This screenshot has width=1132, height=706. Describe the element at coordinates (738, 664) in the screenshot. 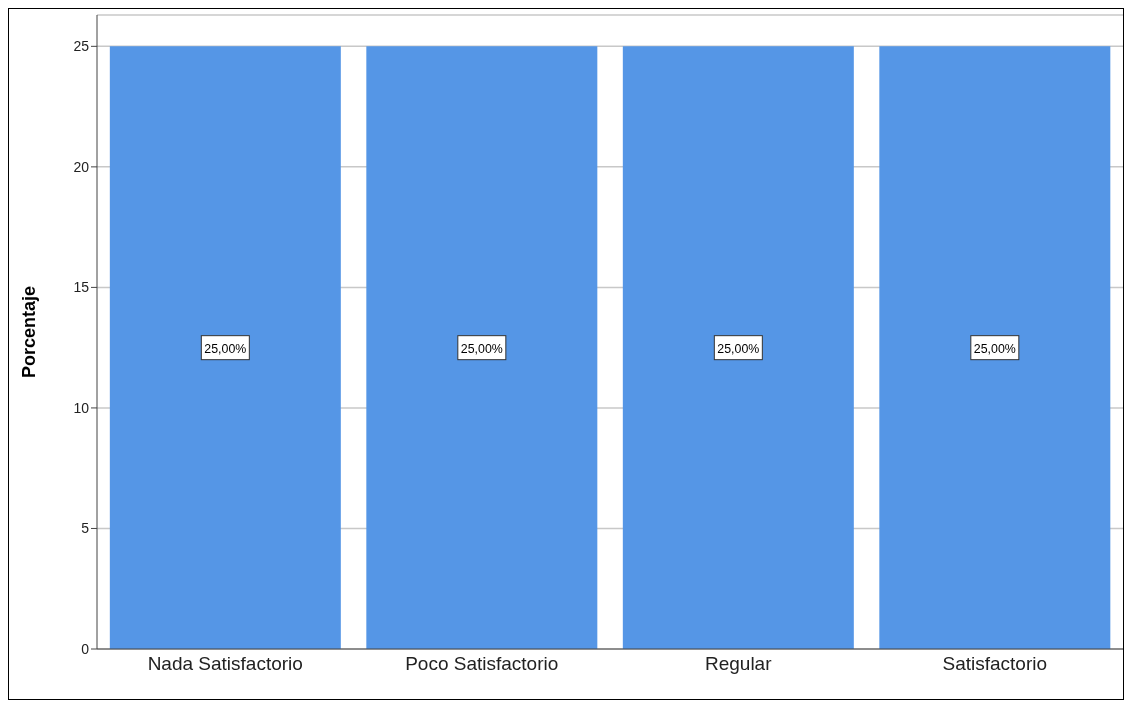

I see `x-tick-label: Regular` at that location.